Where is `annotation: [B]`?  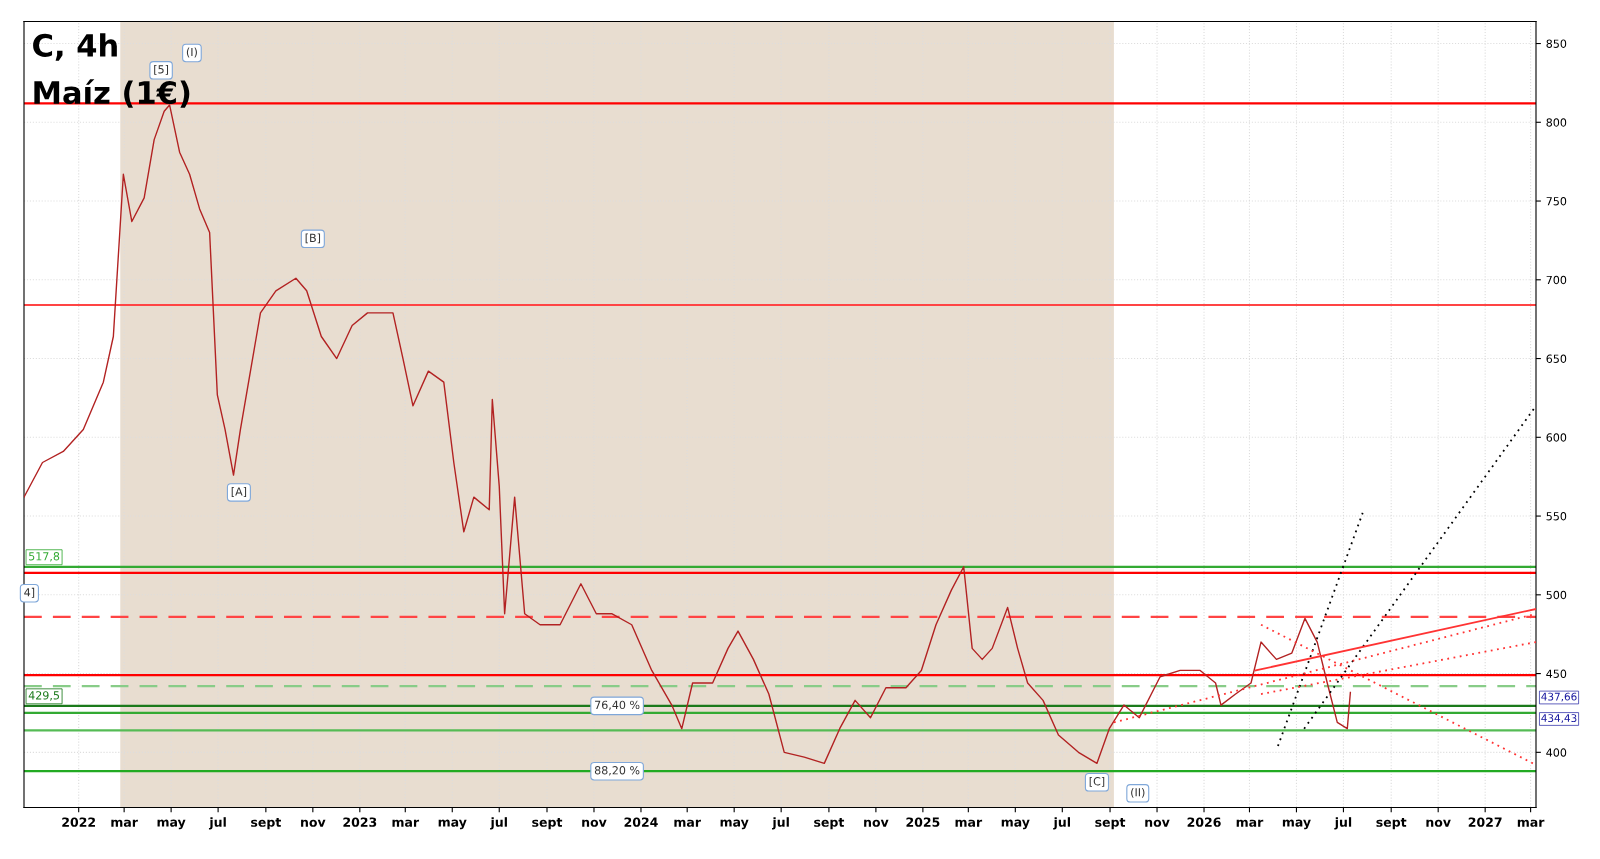
annotation: [B] is located at coordinates (313, 238).